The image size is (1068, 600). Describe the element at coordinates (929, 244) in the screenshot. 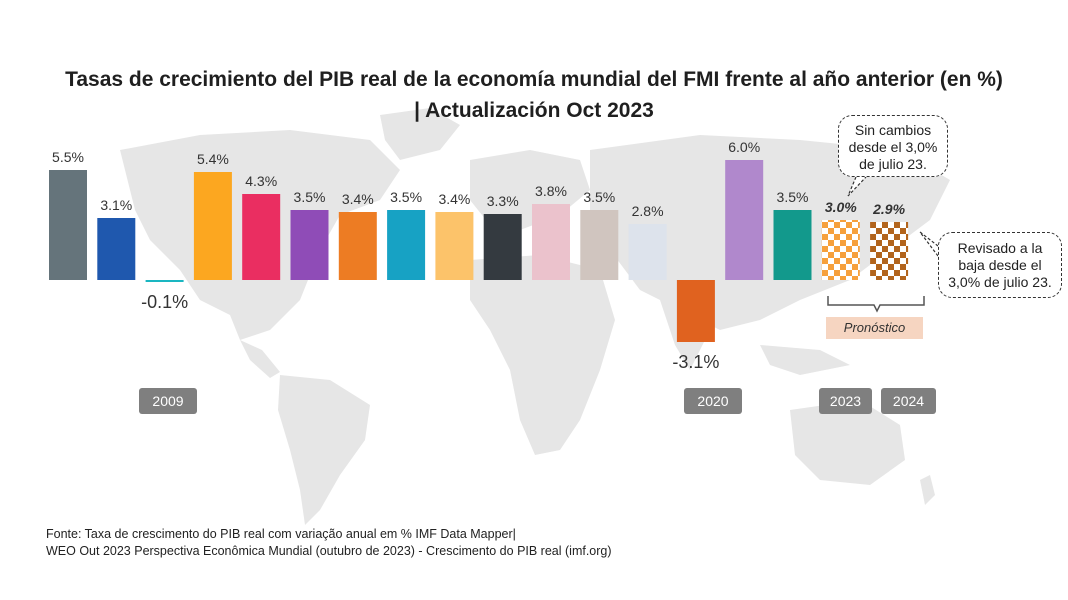

I see `callout-right-pointer` at that location.